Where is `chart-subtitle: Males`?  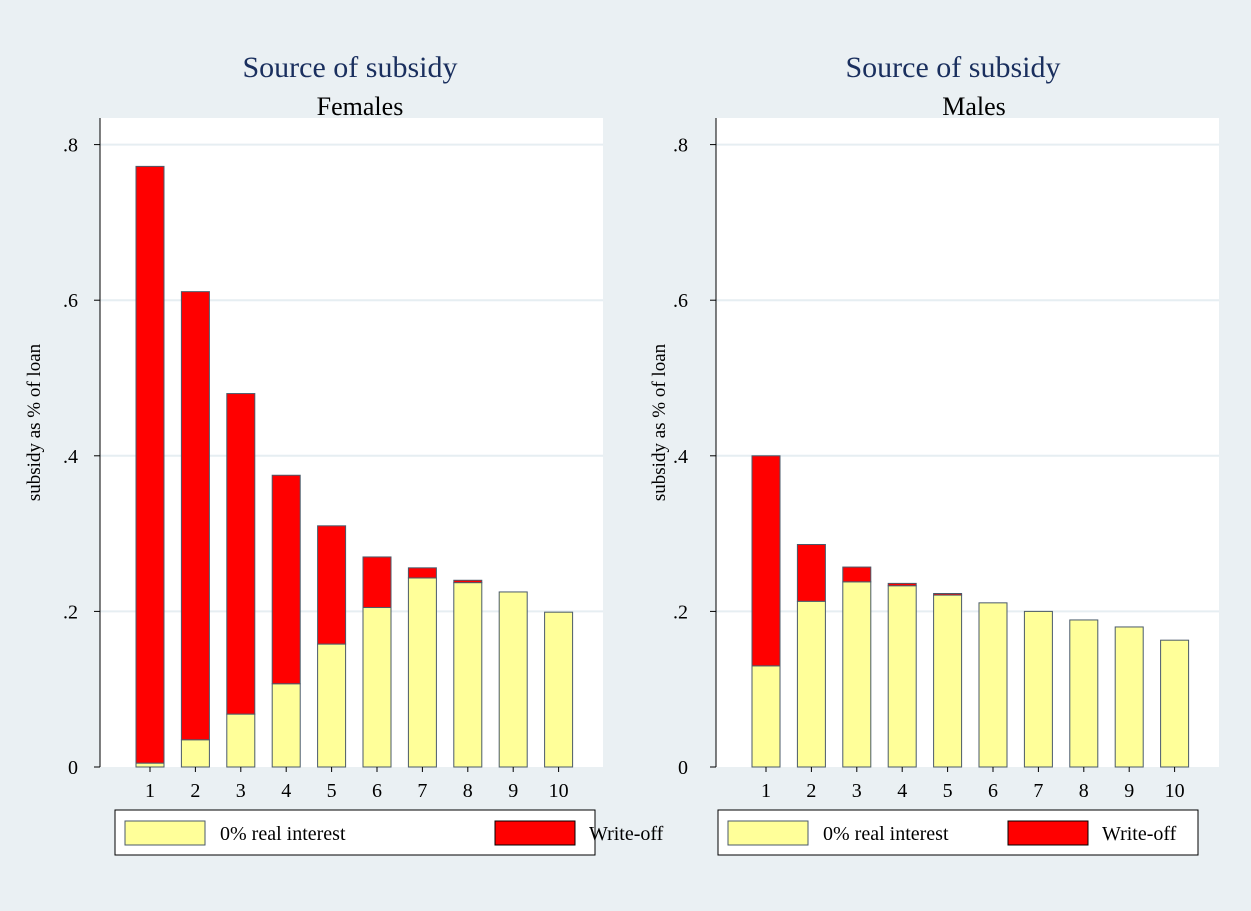 chart-subtitle: Males is located at coordinates (974, 106).